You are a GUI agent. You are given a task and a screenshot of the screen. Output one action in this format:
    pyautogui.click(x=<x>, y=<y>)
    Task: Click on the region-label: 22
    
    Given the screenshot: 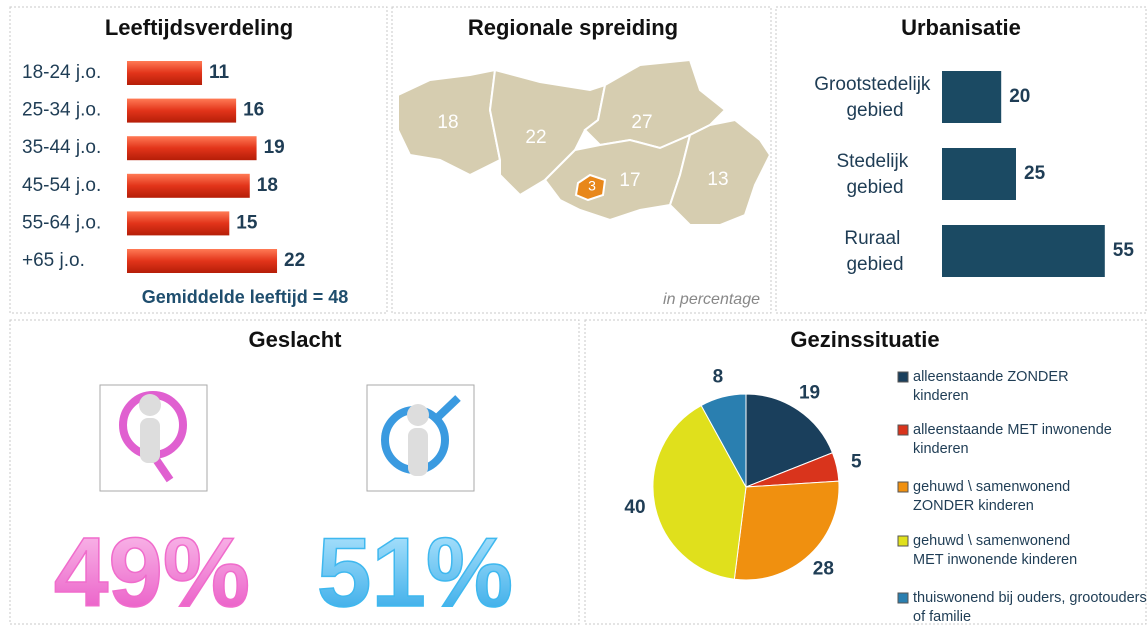 What is the action you would take?
    pyautogui.click(x=535, y=137)
    